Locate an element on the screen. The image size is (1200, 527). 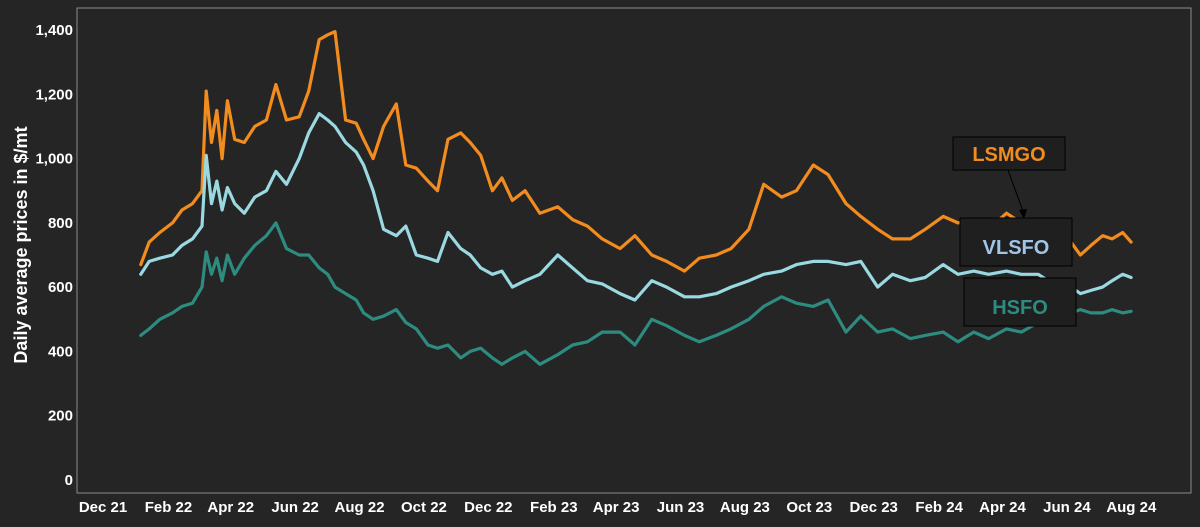
y-tick-label: 800 is located at coordinates (60, 223).